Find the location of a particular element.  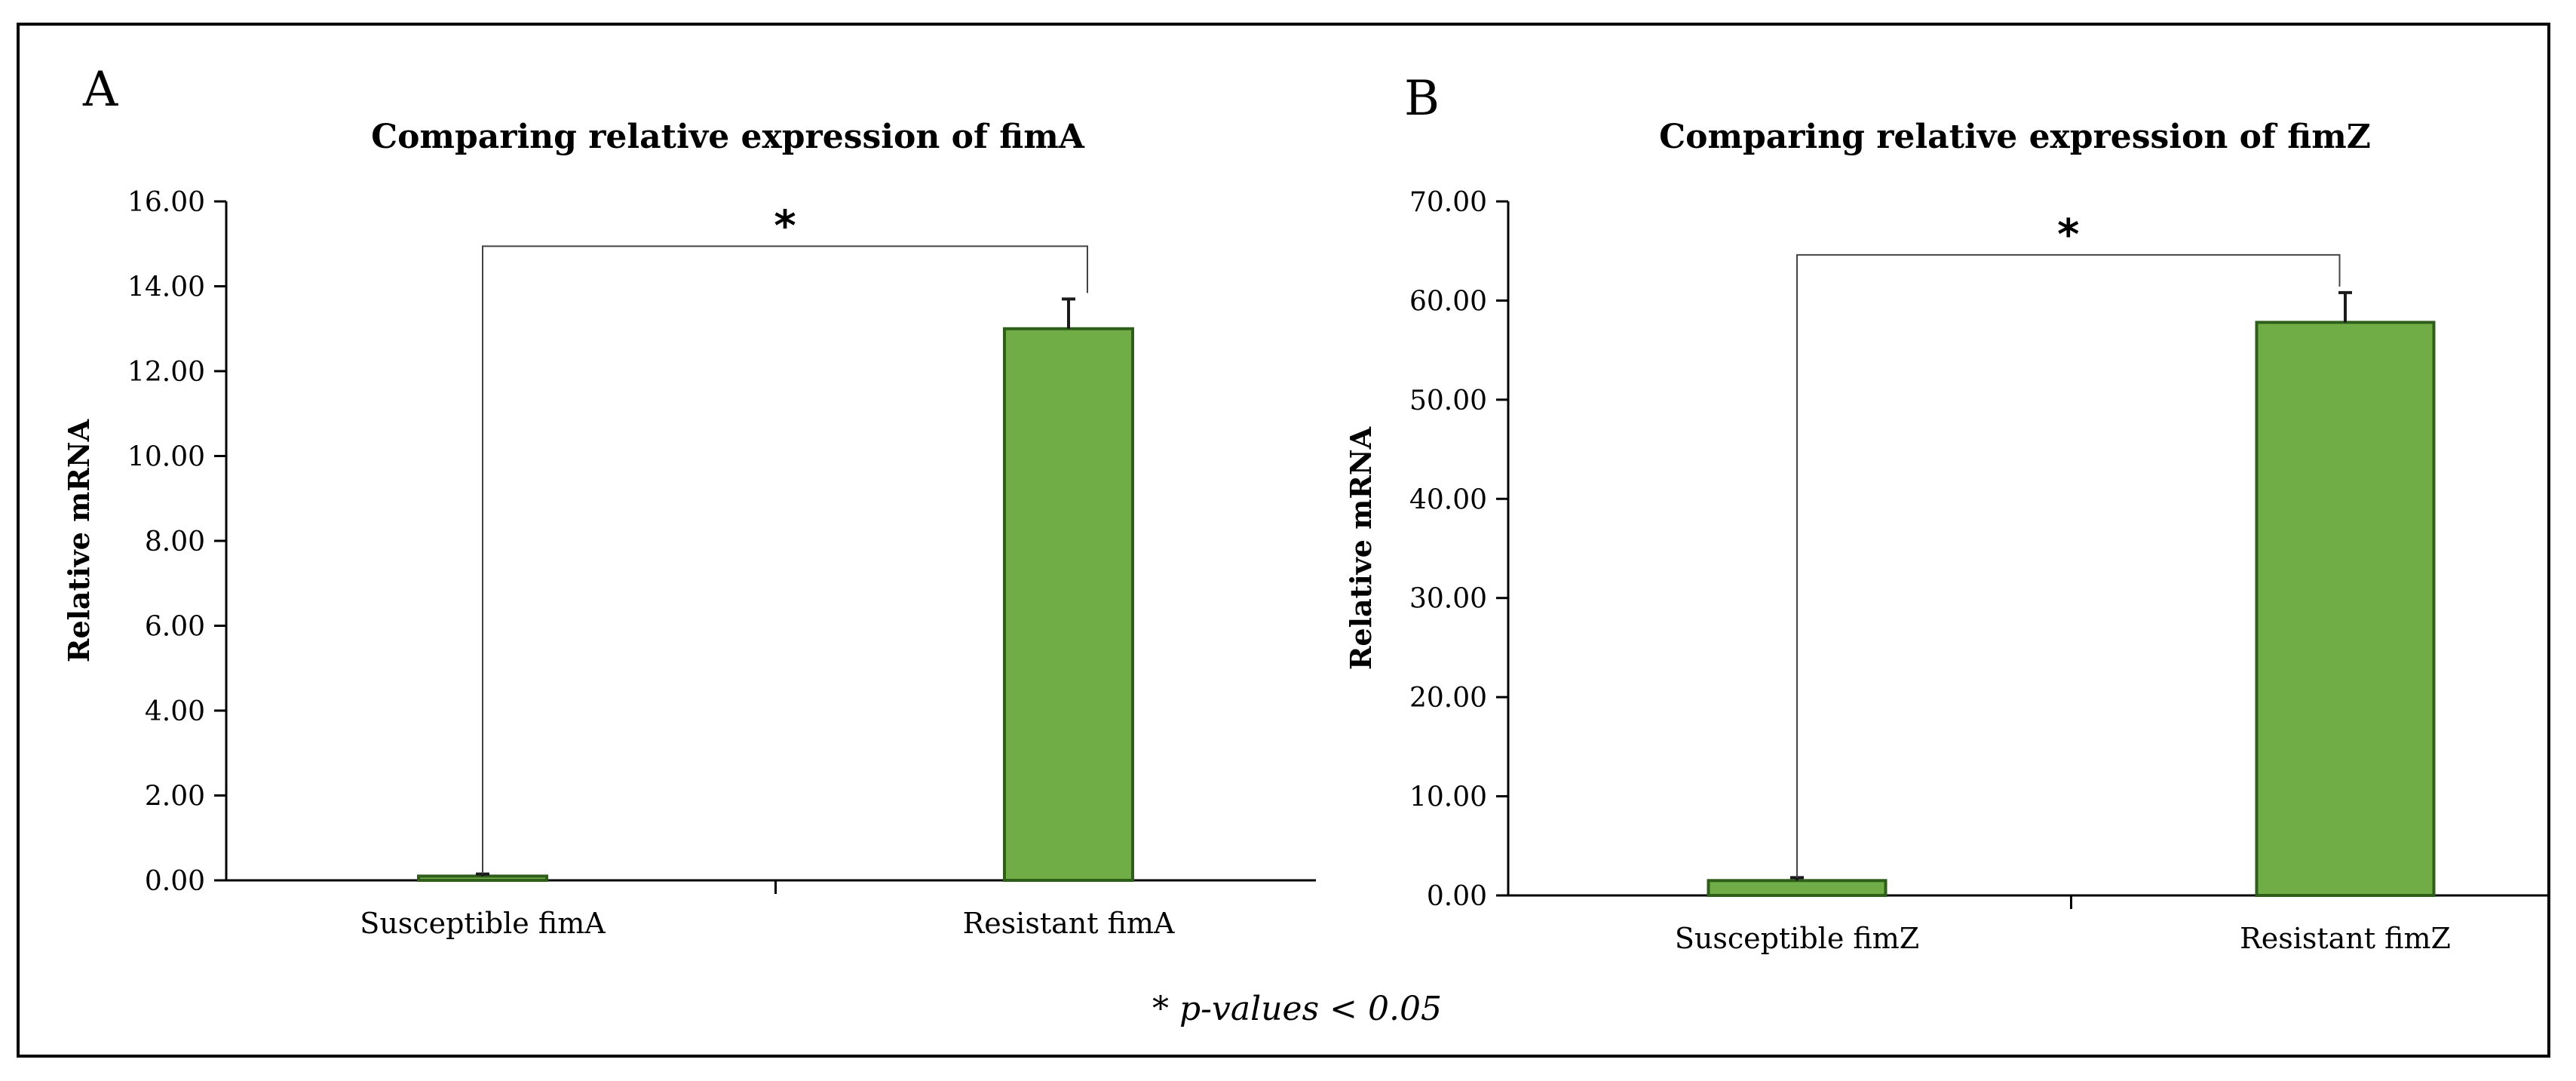

category-label-a: Resistant fimA is located at coordinates (1069, 923).